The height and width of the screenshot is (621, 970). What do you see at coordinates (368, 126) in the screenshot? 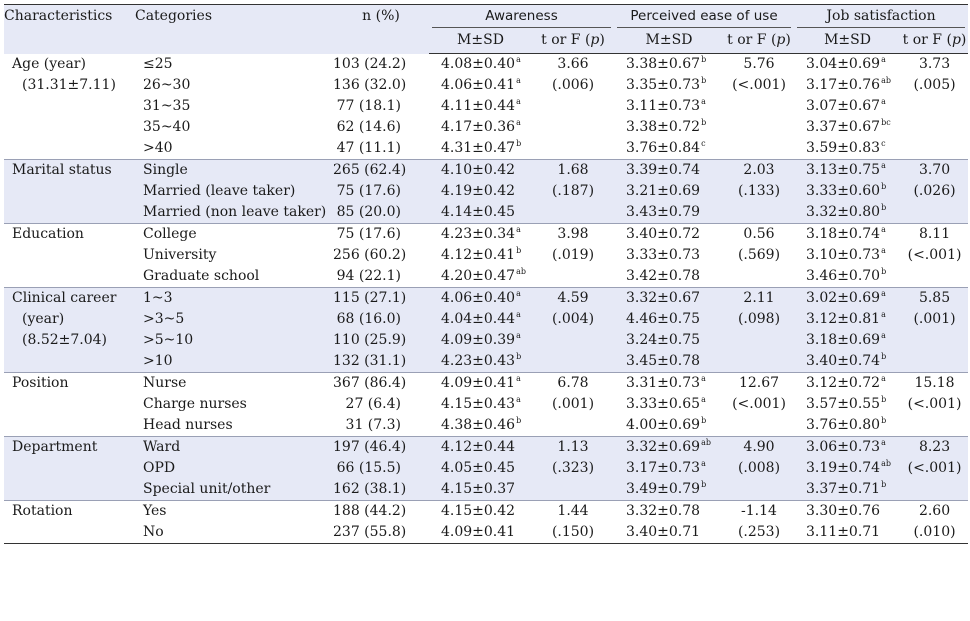
I see `n-pct-value: 62 (14.6)` at bounding box center [368, 126].